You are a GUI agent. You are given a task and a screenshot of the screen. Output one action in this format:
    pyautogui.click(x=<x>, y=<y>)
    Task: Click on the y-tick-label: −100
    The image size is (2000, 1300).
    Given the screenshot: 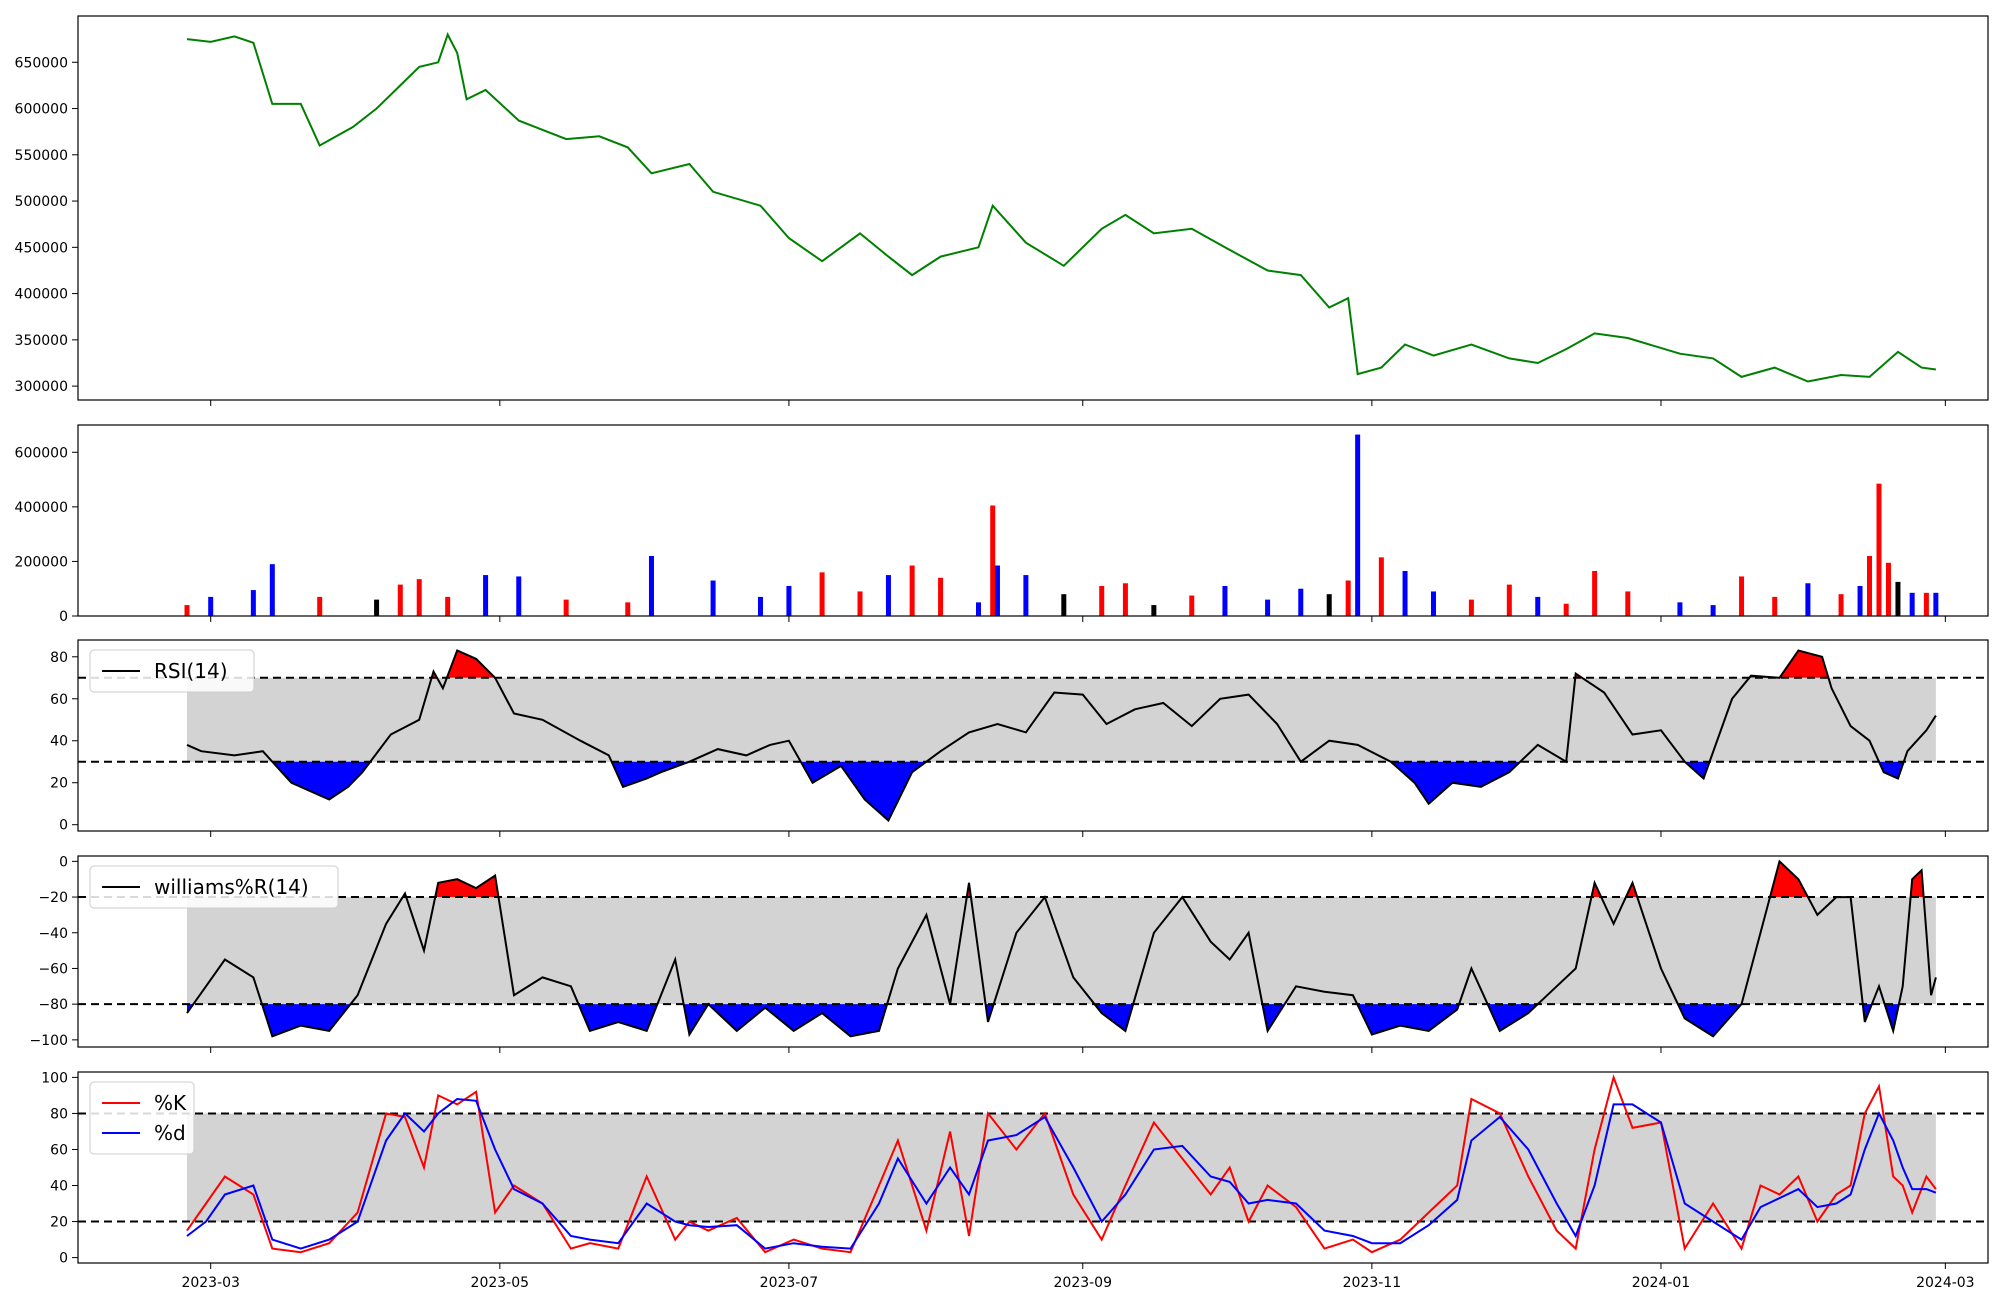 What is the action you would take?
    pyautogui.click(x=49, y=1041)
    